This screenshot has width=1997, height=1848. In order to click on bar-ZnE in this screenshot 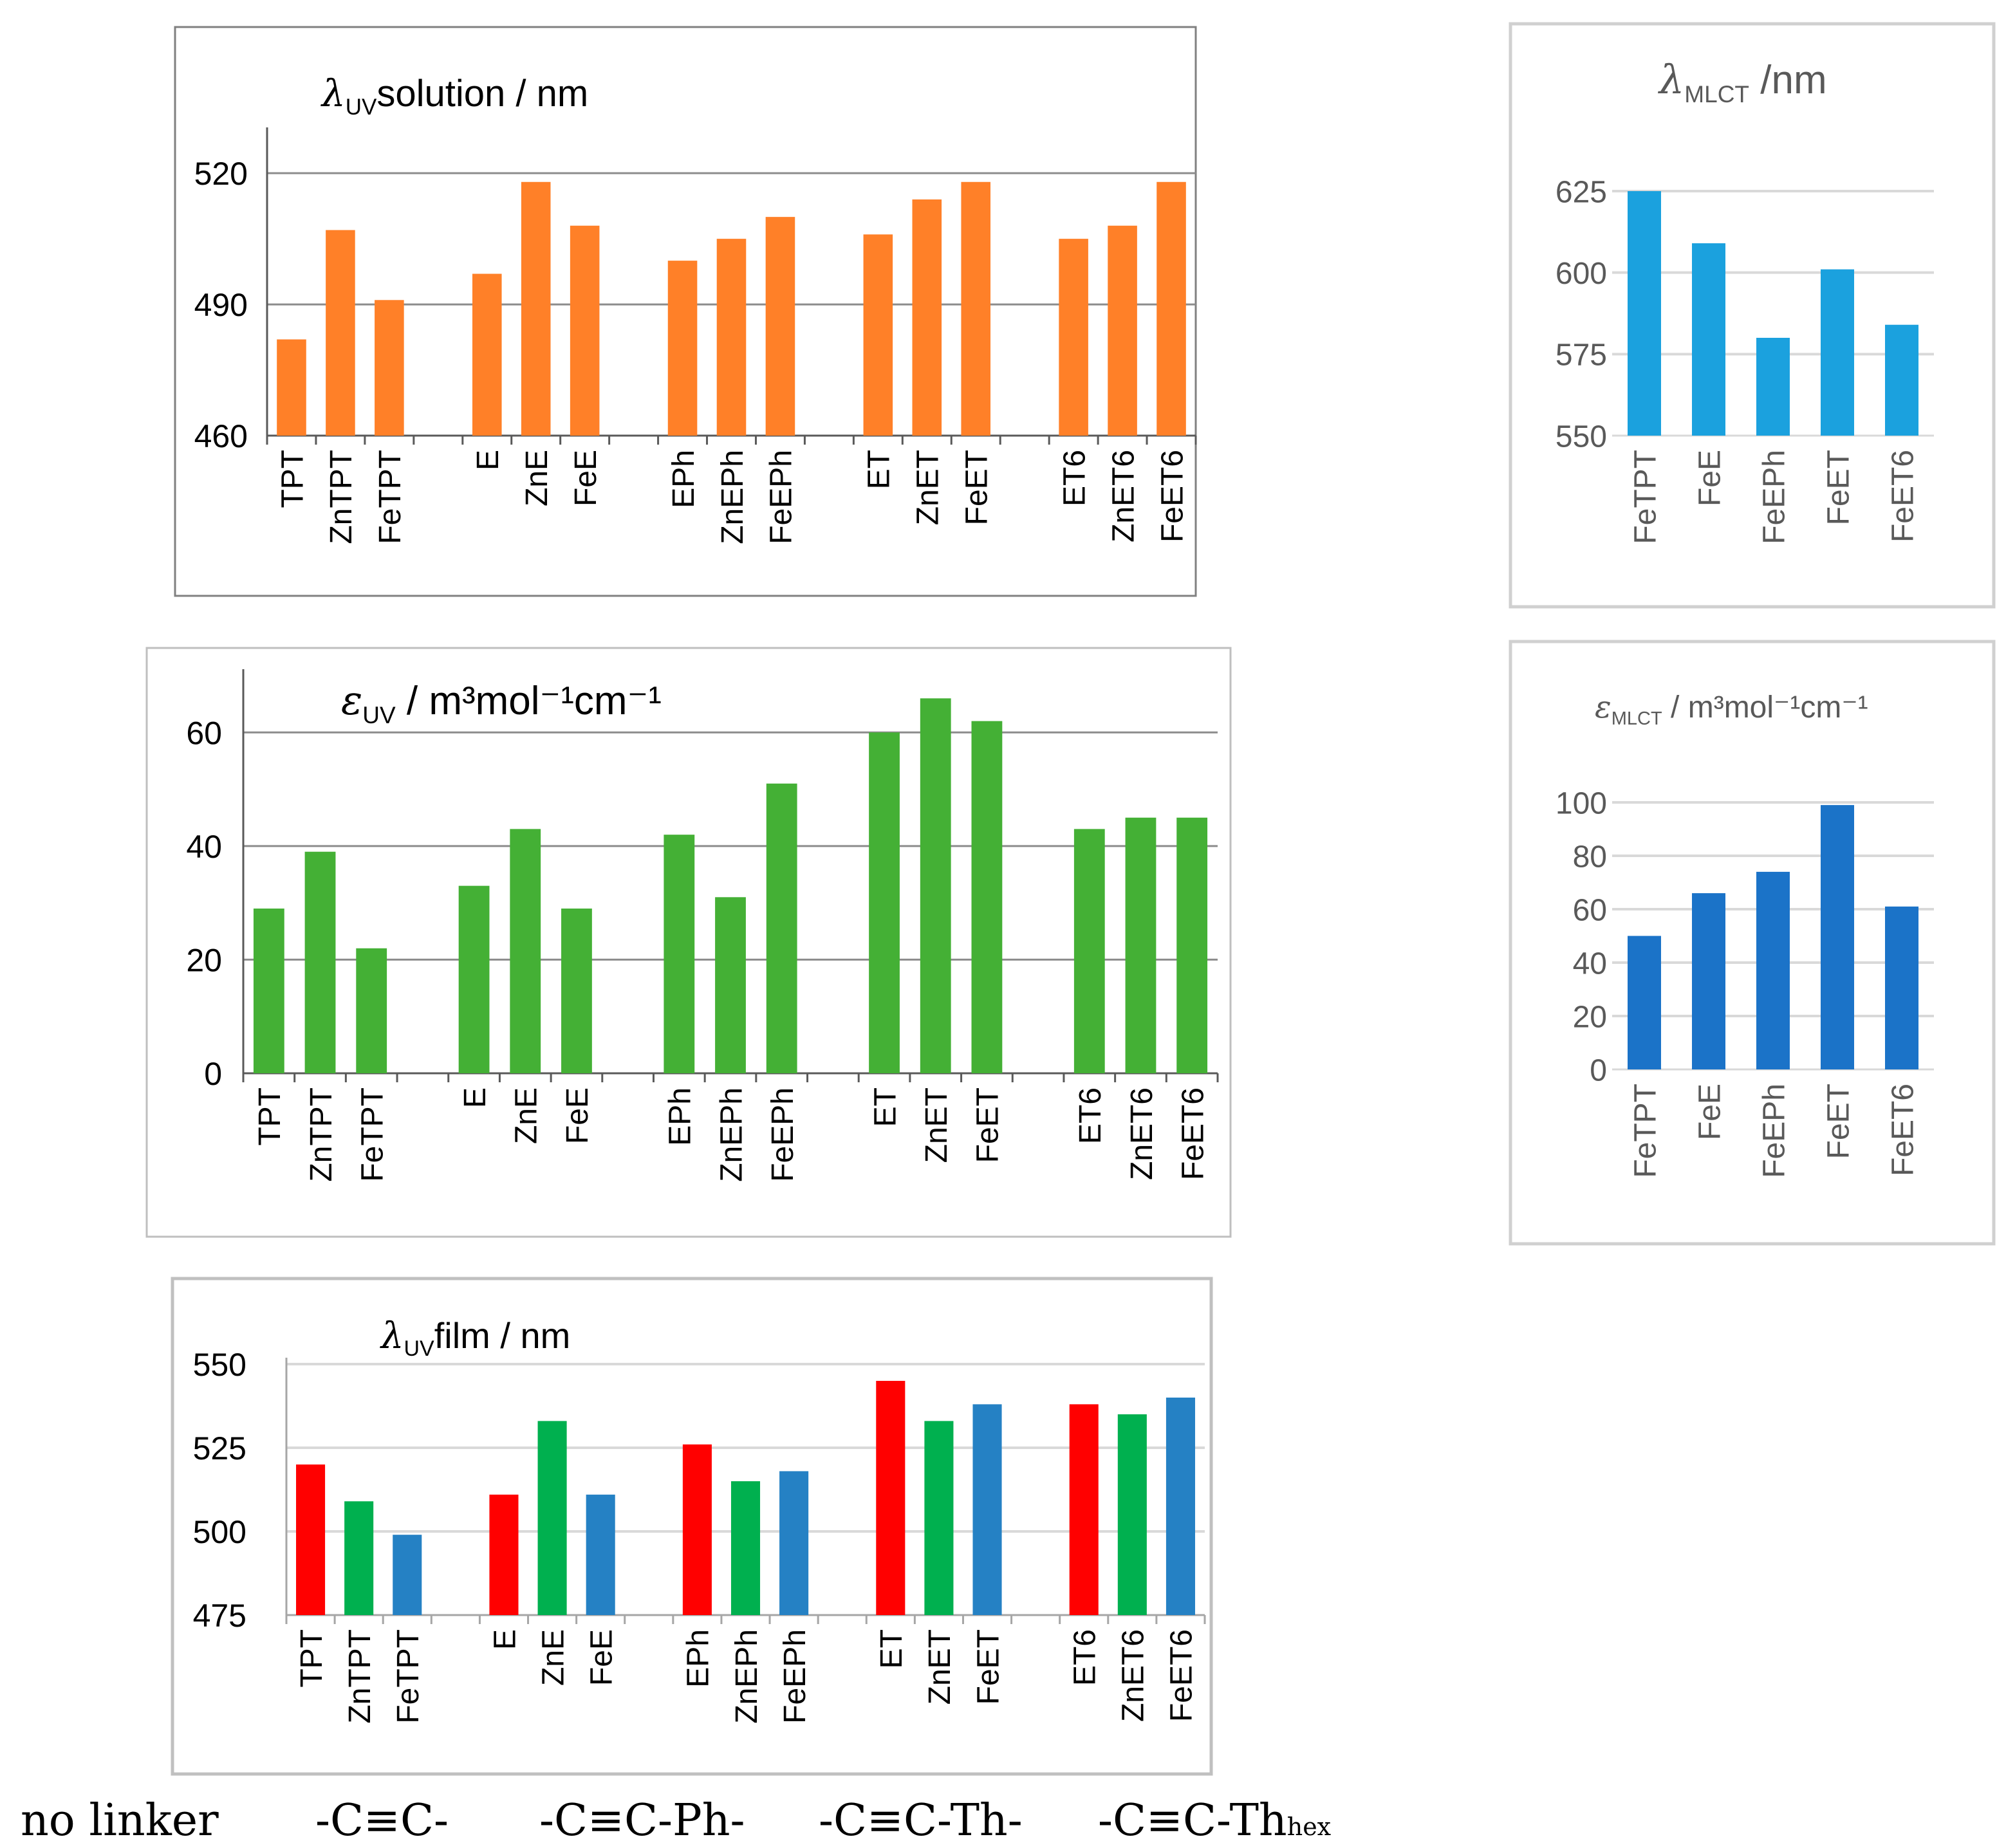, I will do `click(552, 1518)`.